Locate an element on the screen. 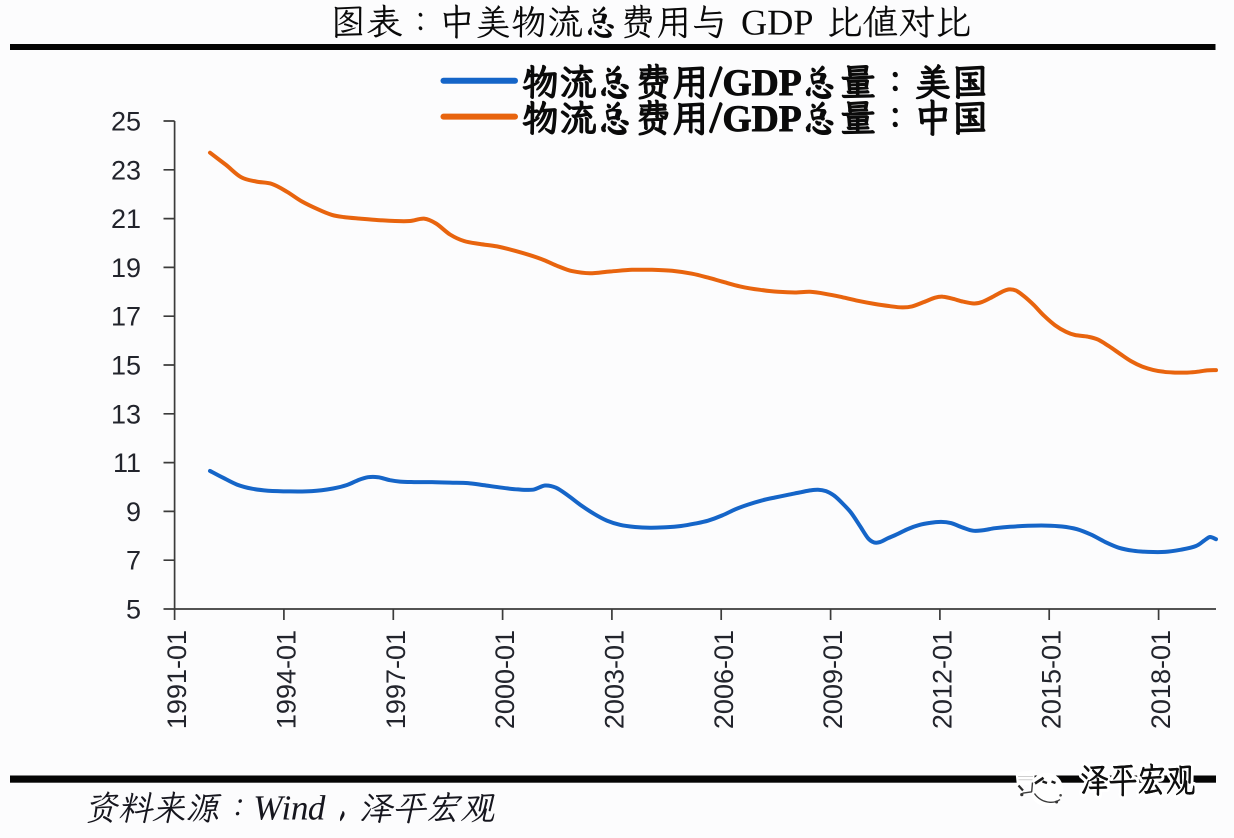 This screenshot has height=838, width=1234. svg-text: 9 is located at coordinates (133, 512).